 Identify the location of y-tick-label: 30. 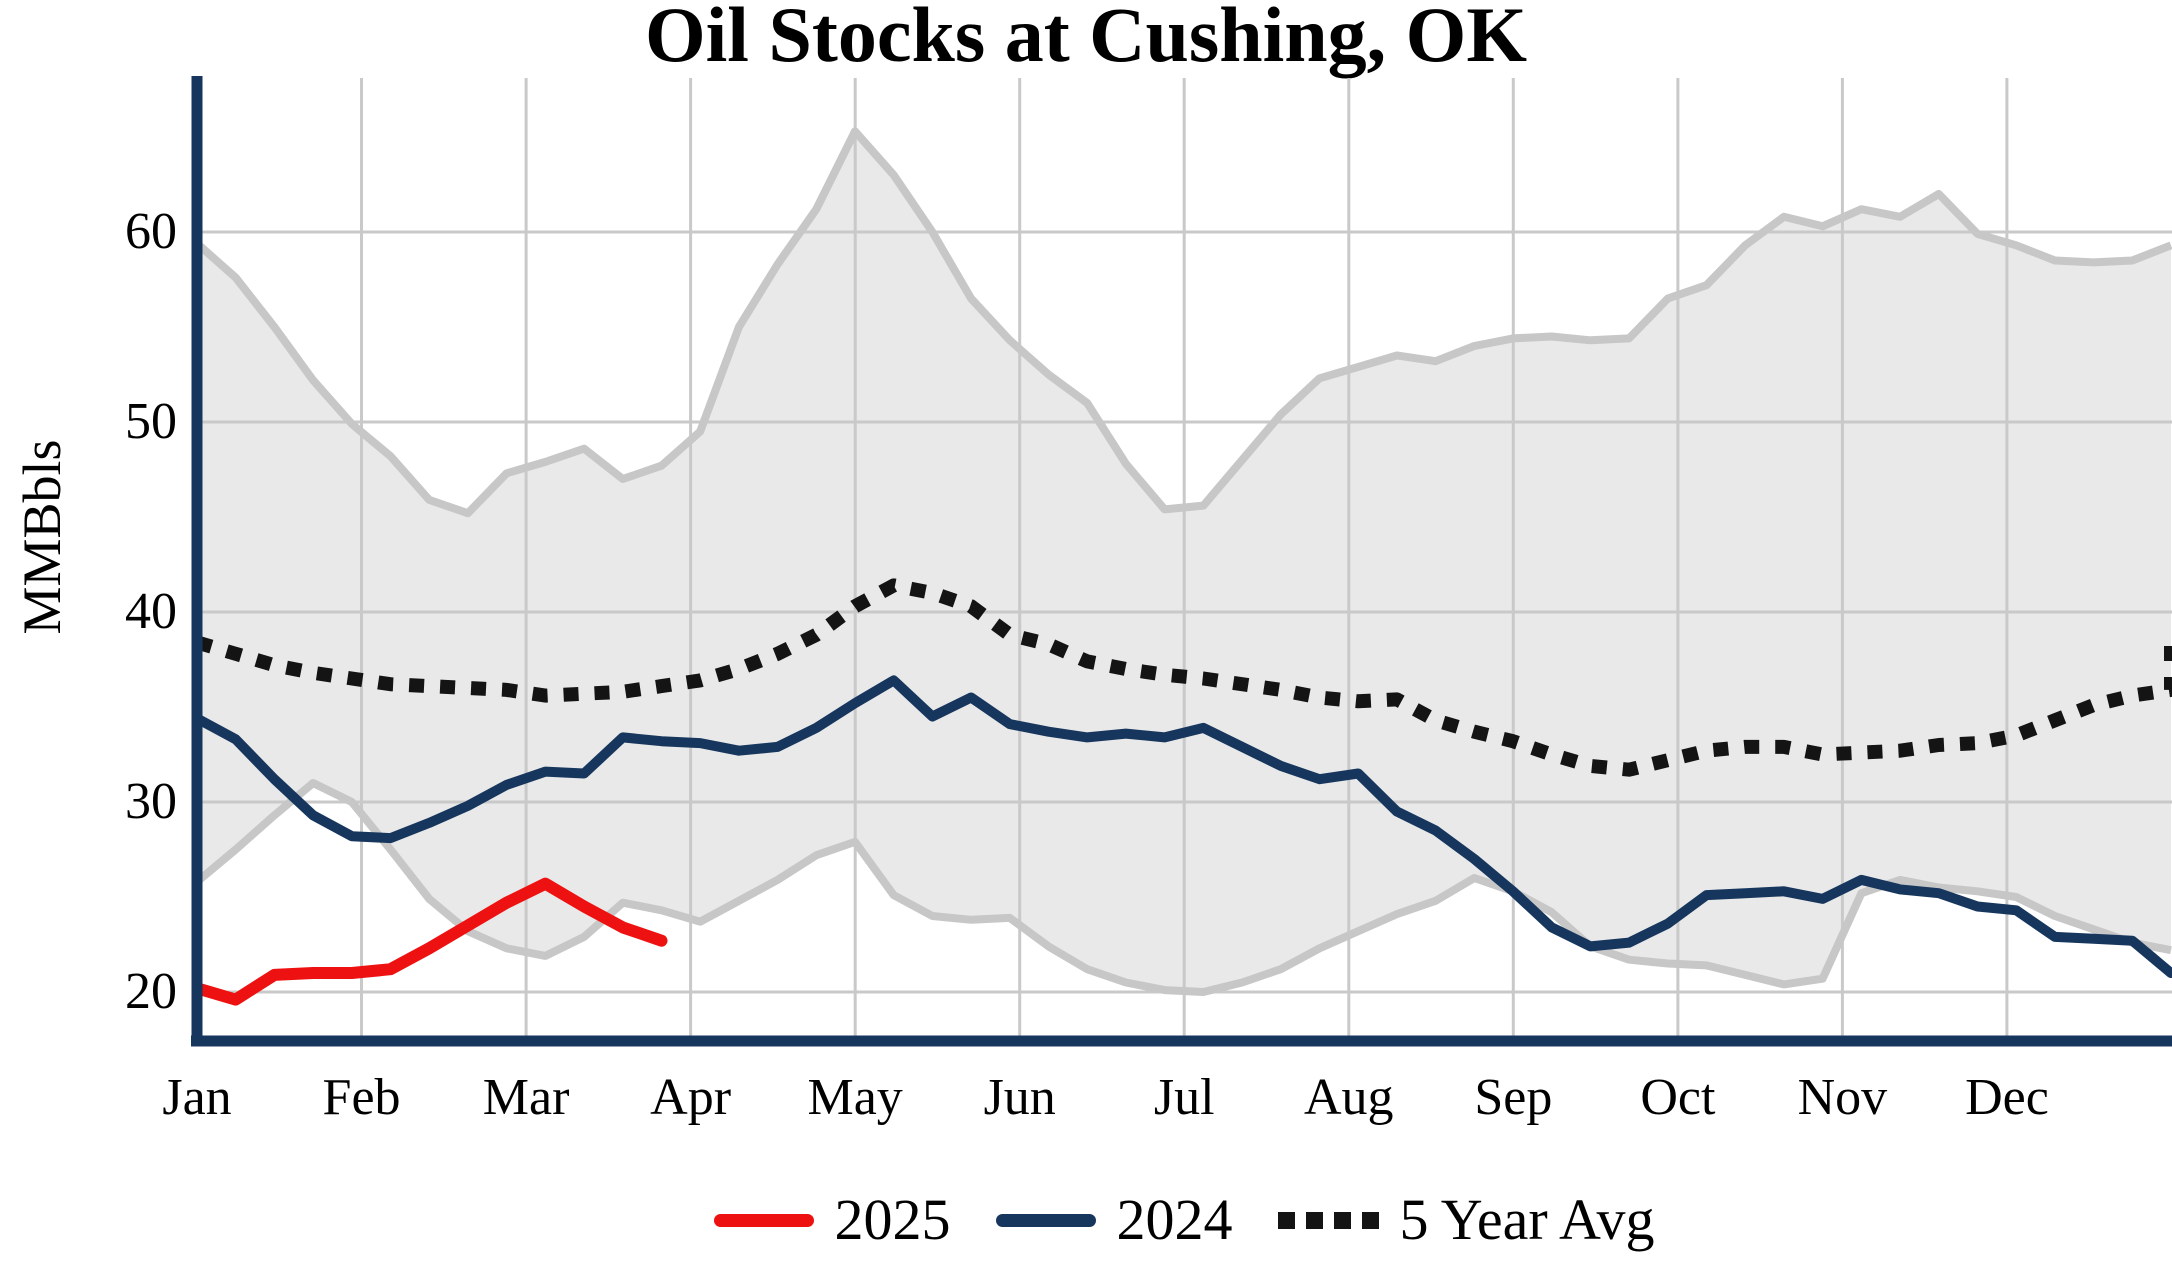
(151, 801).